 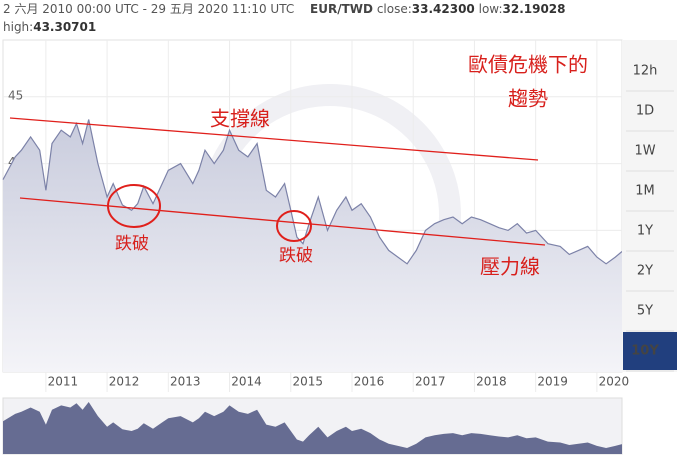 I want to click on x-tick-label: 2011, so click(x=63, y=382).